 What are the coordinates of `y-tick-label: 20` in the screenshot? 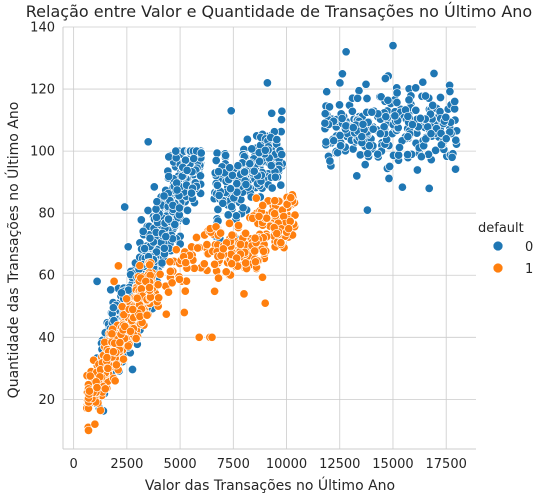 It's located at (46, 400).